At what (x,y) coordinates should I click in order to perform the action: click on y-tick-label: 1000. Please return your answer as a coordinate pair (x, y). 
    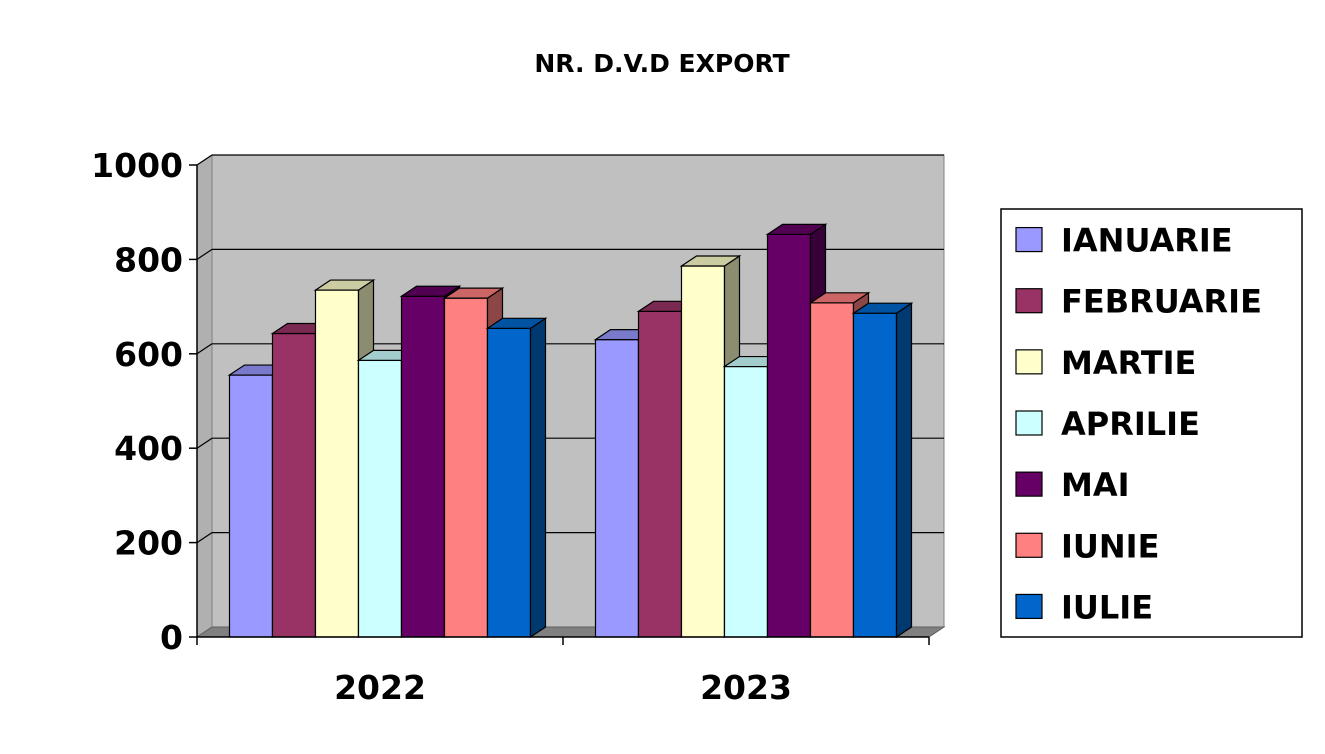
    Looking at the image, I should click on (137, 165).